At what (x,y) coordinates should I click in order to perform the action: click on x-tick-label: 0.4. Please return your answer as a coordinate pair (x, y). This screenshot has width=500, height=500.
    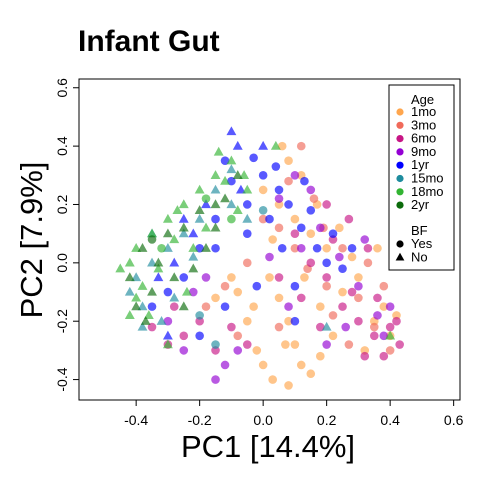
    Looking at the image, I should click on (390, 420).